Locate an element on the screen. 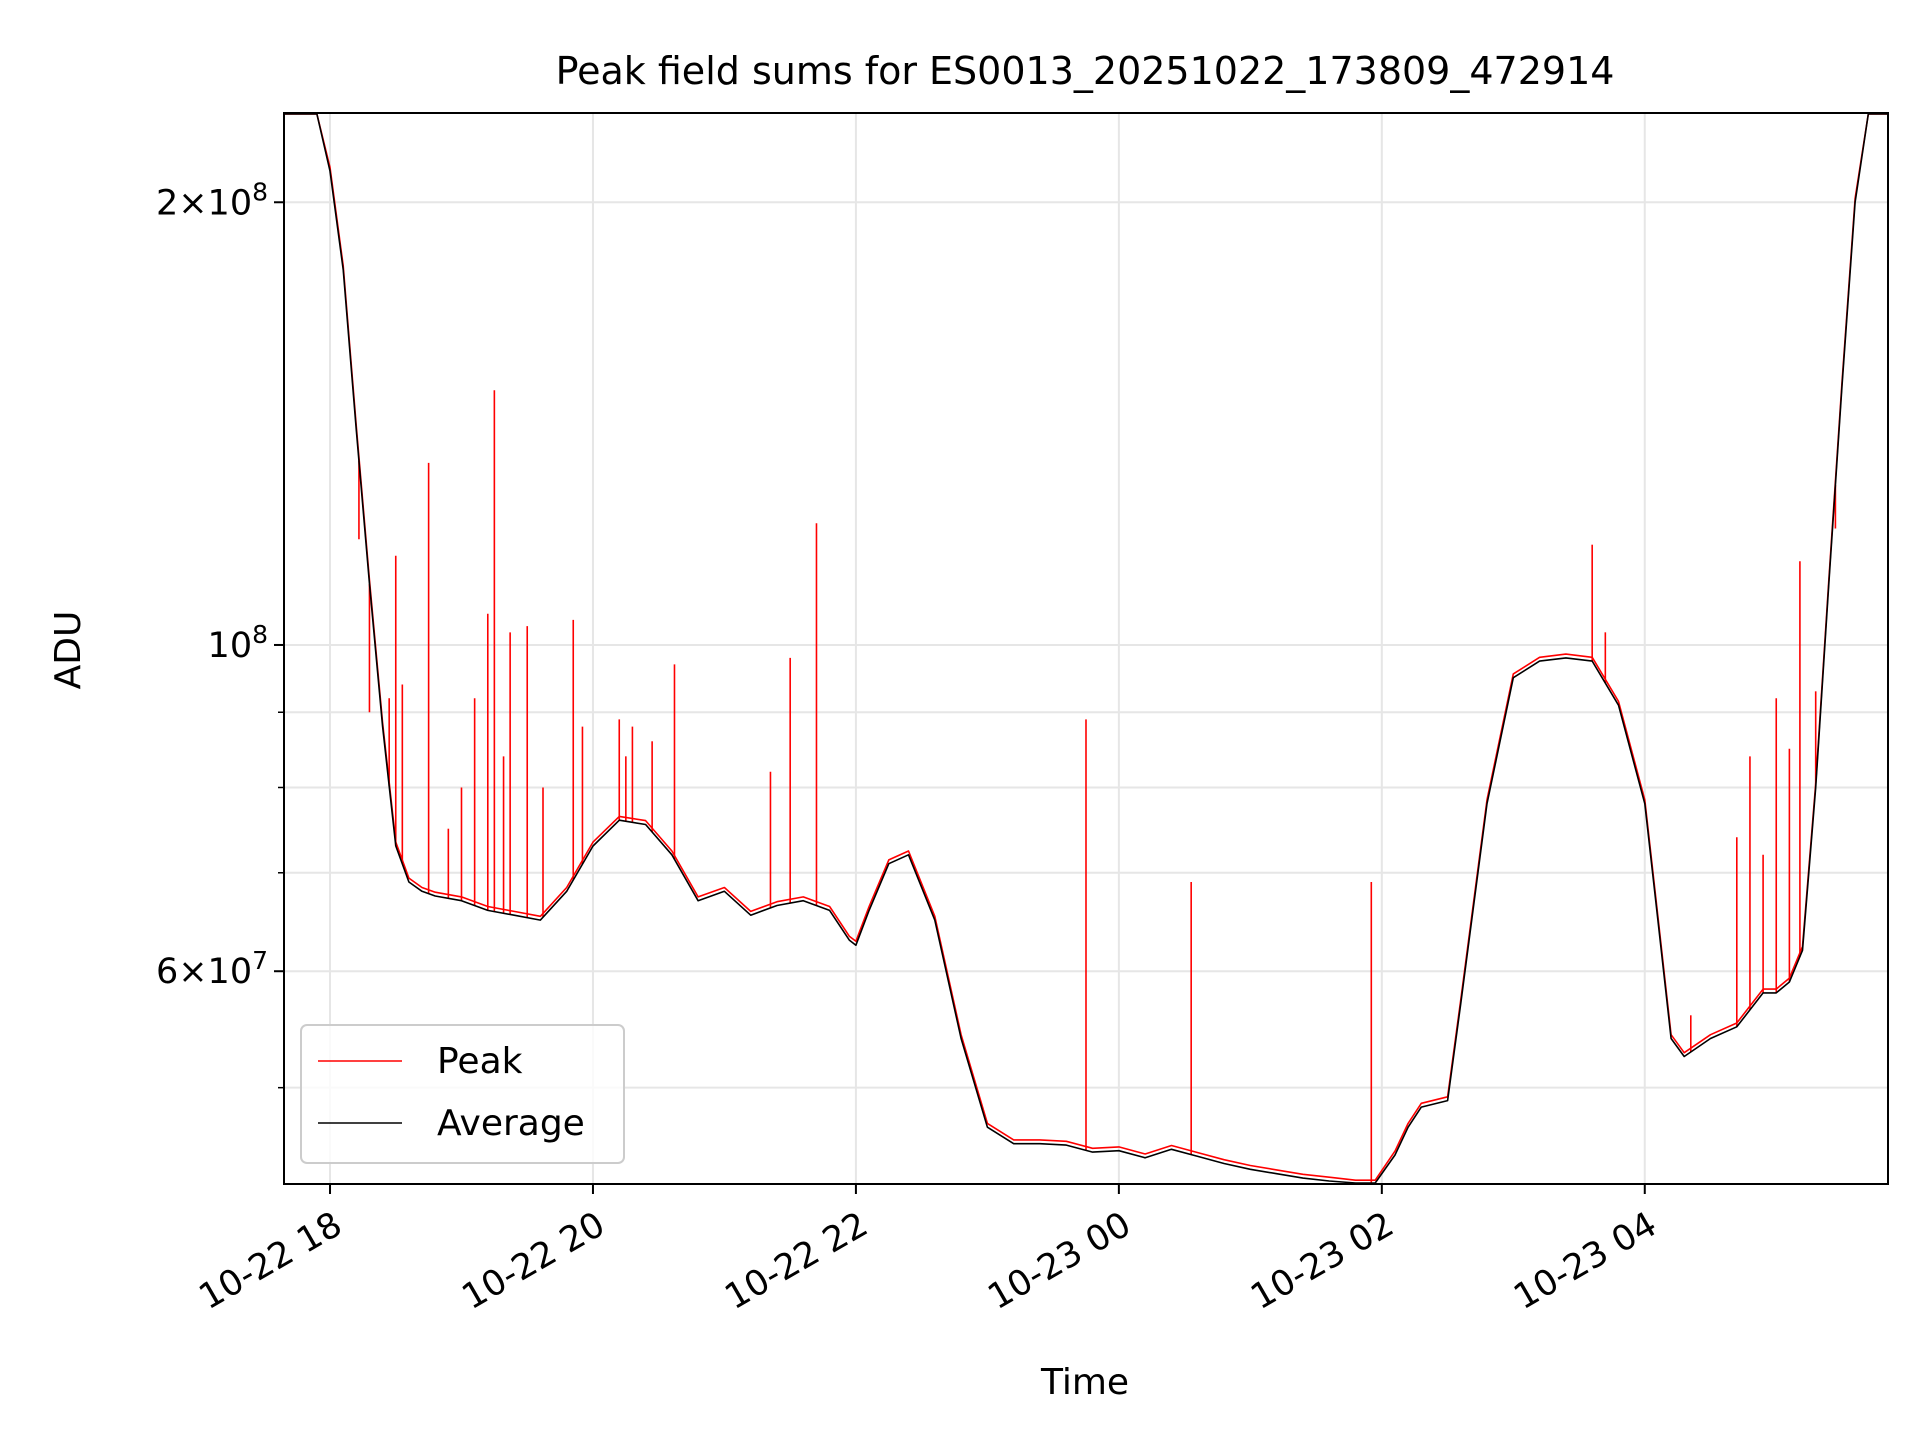 This screenshot has width=1920, height=1444. y-tick-label: 2×108 is located at coordinates (212, 200).